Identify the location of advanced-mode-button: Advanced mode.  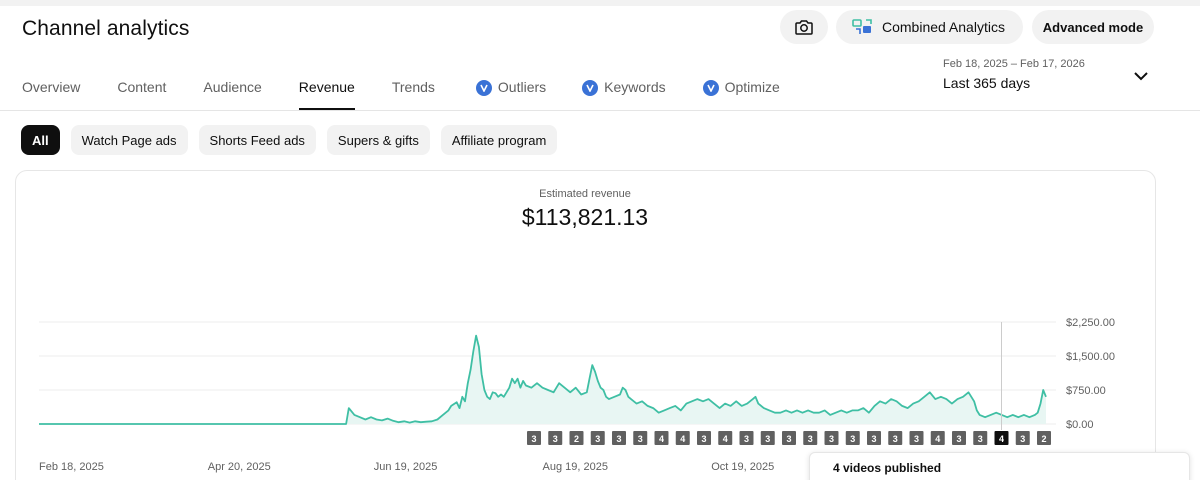
(1093, 27).